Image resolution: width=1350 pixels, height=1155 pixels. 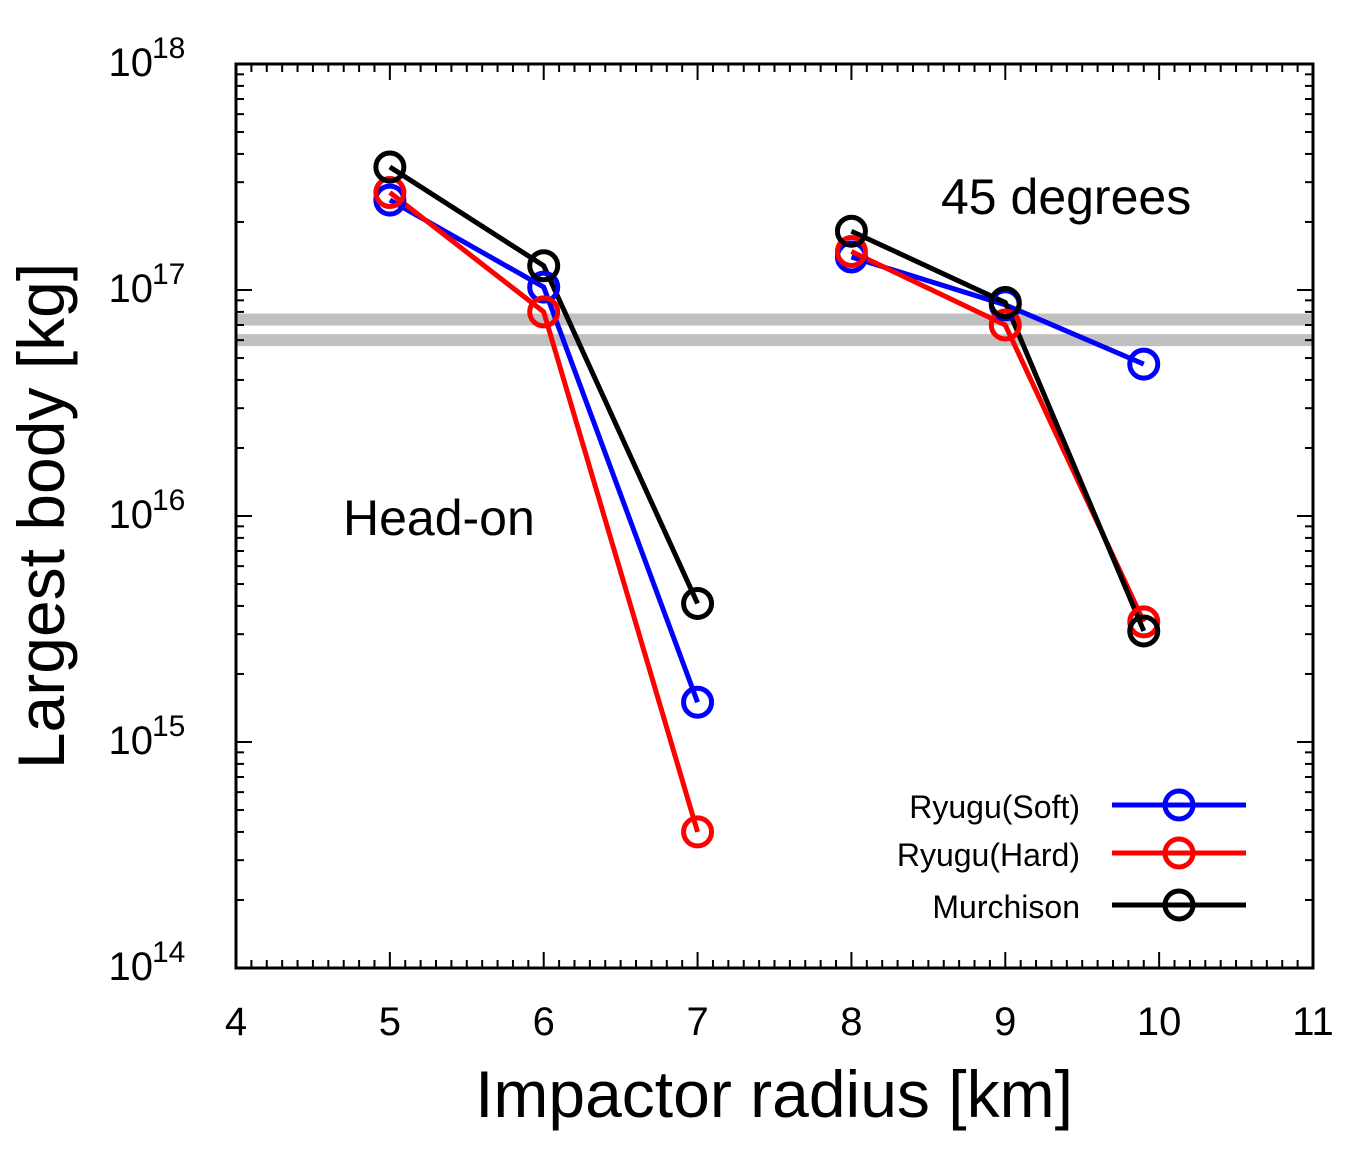 I want to click on legend-marker-murchison, so click(x=1179, y=905).